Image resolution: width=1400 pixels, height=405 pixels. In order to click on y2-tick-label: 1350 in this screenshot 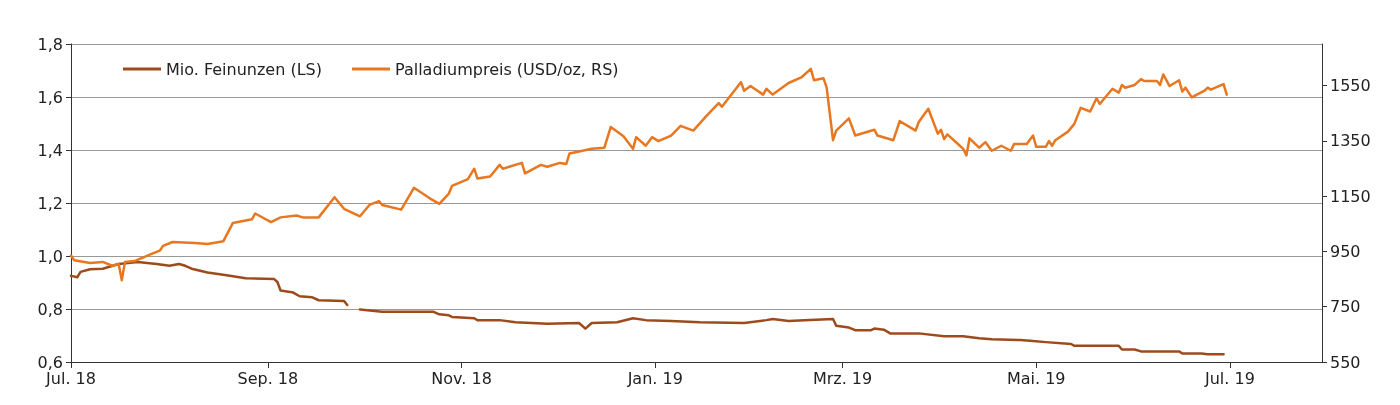, I will do `click(1350, 141)`.